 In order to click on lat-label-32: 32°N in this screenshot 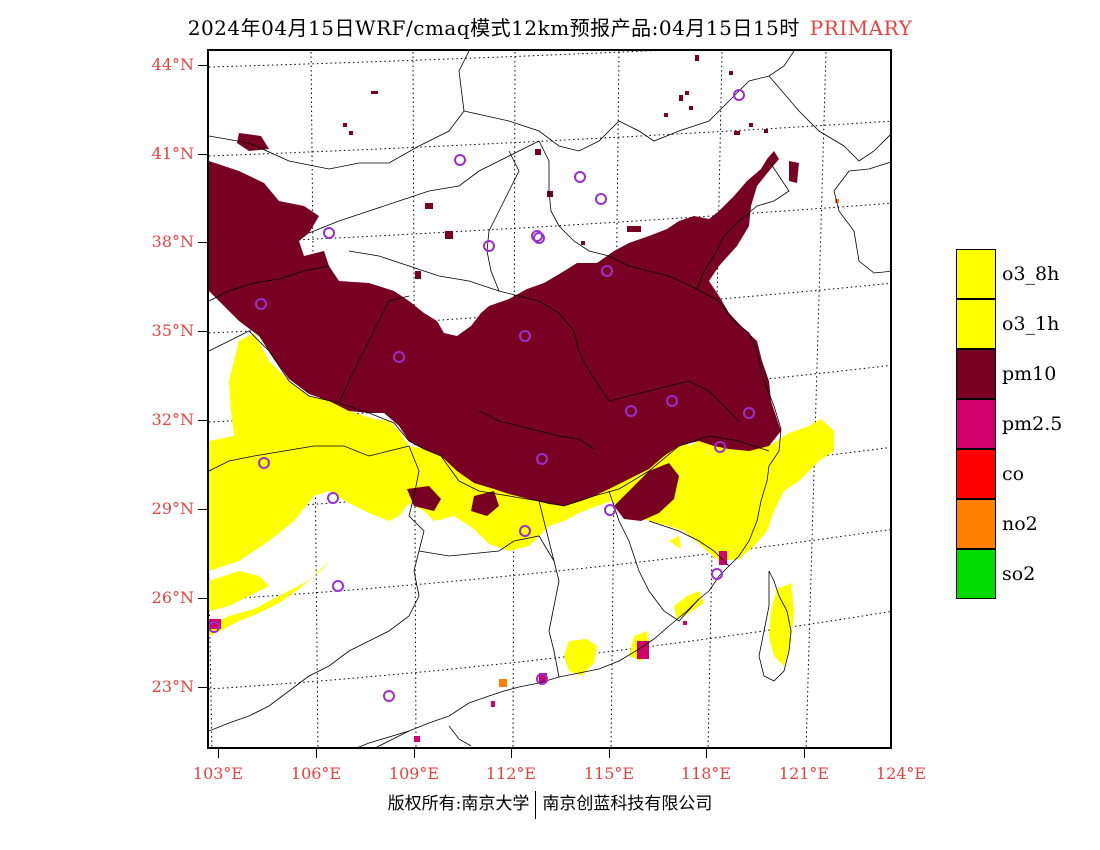, I will do `click(172, 419)`.